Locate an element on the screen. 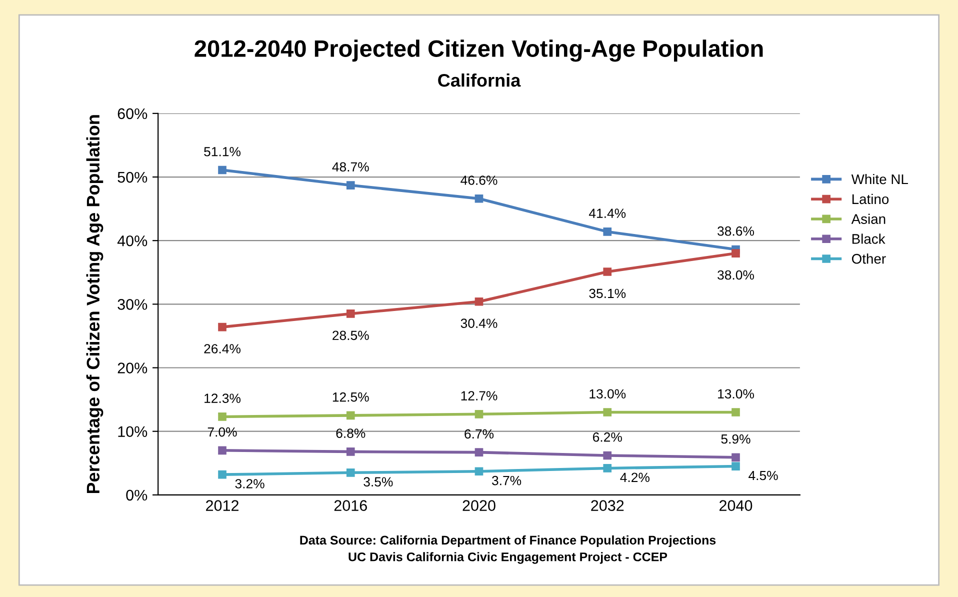  x-tick-label: 2016 is located at coordinates (350, 505).